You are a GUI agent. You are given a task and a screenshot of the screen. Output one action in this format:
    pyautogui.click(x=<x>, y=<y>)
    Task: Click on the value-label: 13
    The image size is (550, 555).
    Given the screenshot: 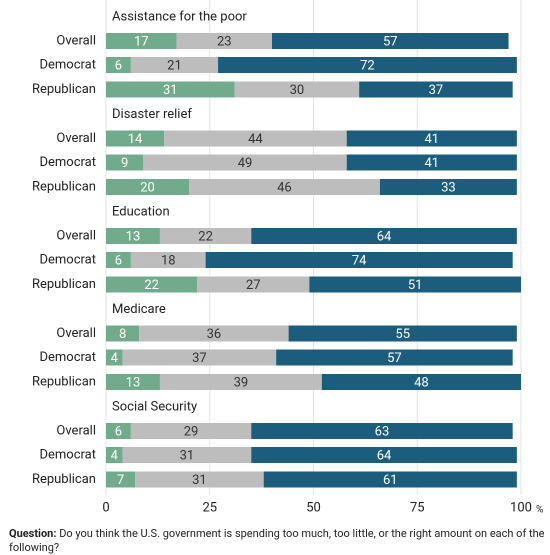 What is the action you would take?
    pyautogui.click(x=133, y=382)
    